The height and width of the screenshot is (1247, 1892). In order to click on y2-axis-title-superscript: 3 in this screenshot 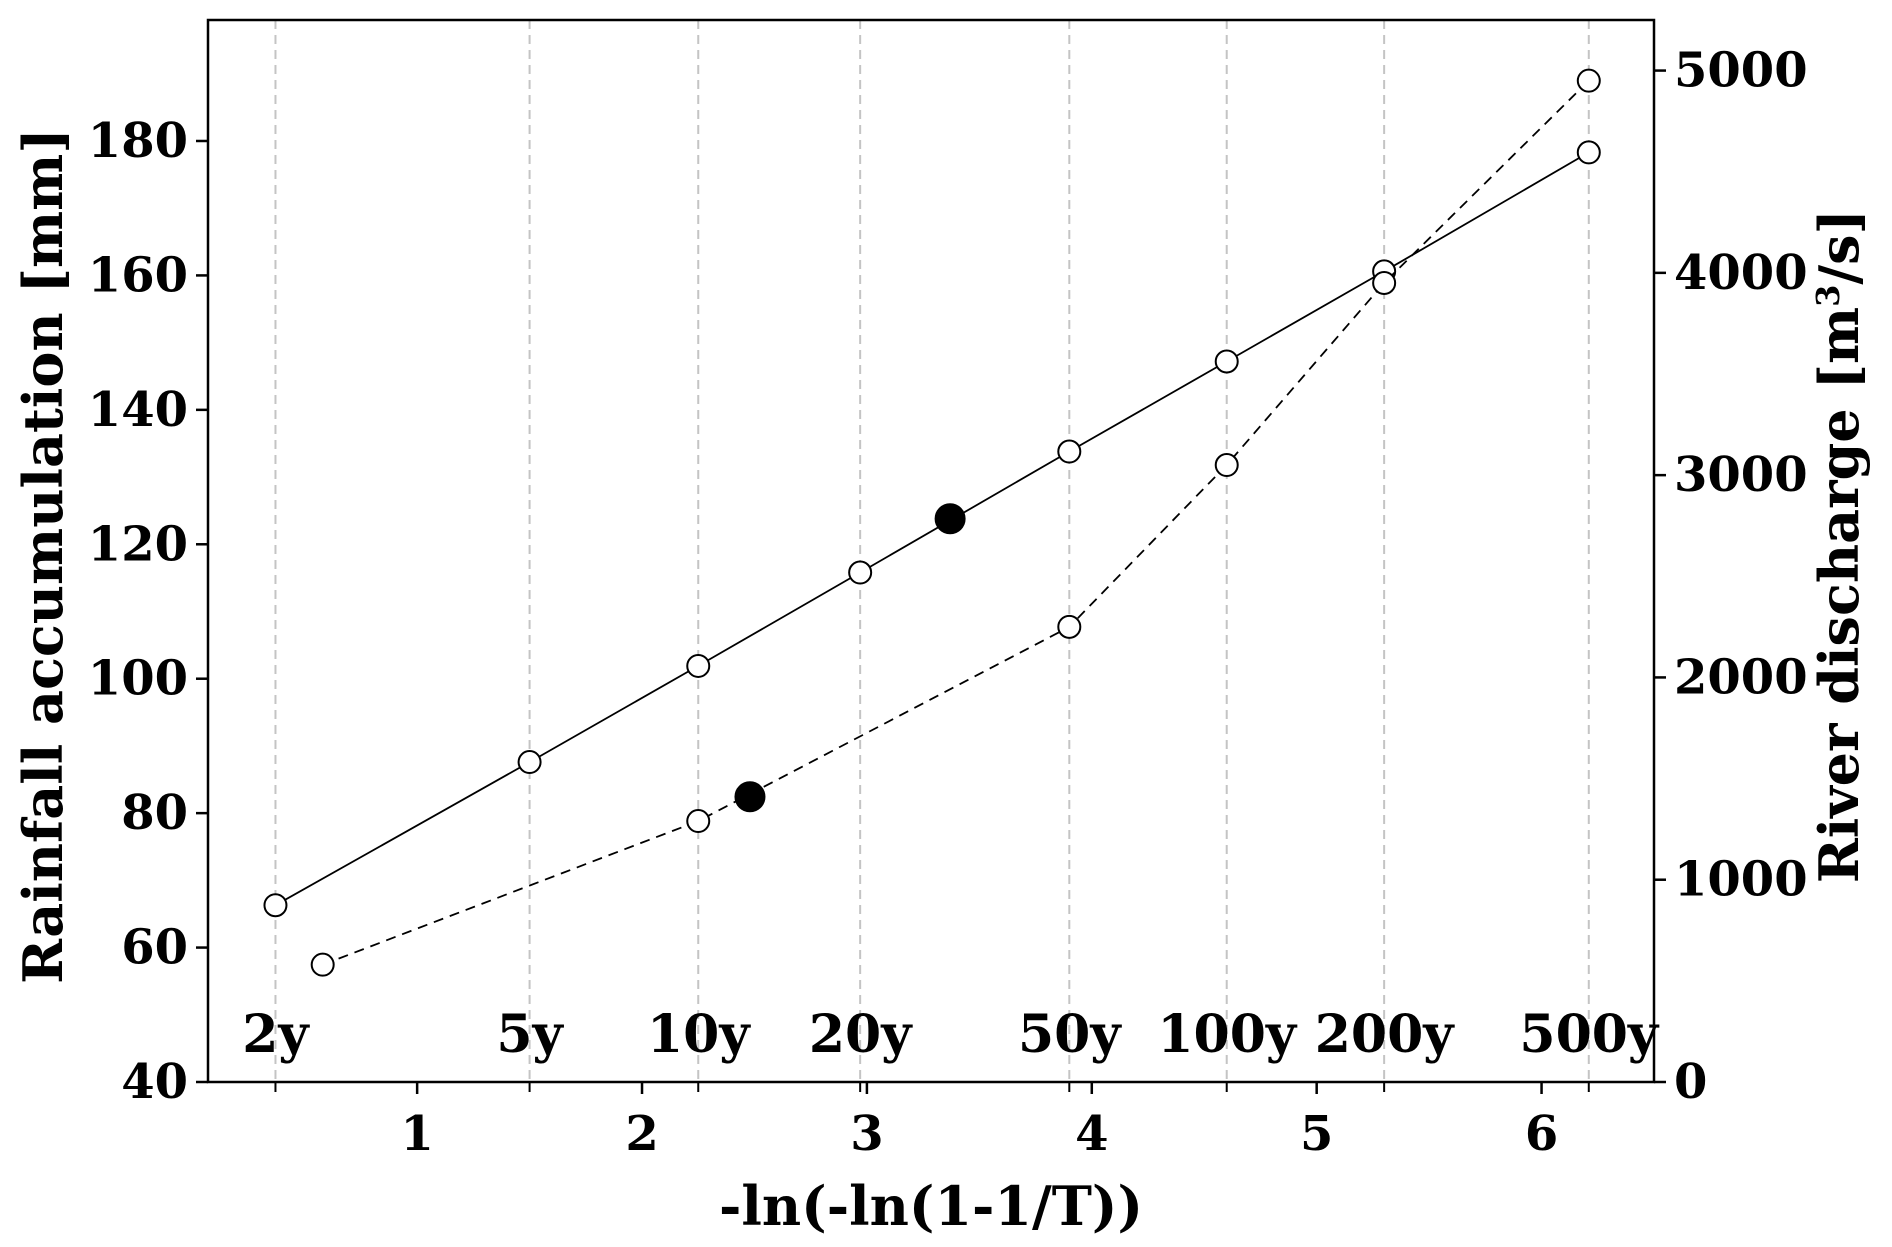, I will do `click(1828, 296)`.